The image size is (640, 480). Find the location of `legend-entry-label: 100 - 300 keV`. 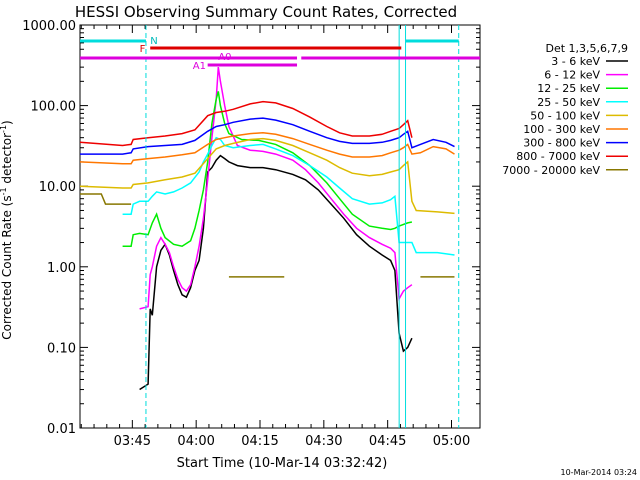

legend-entry-label: 100 - 300 keV is located at coordinates (561, 129).